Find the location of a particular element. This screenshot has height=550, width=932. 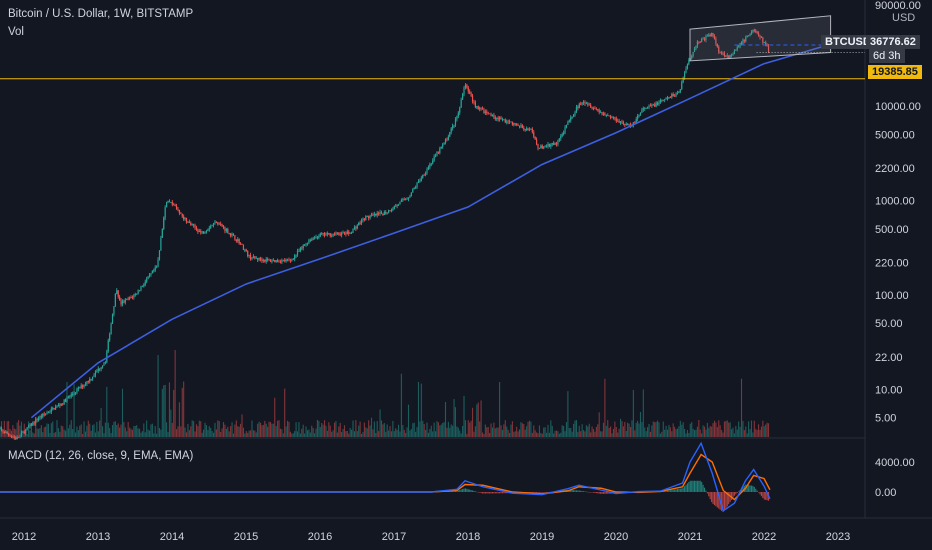

year-tick-label: 2016 is located at coordinates (320, 537).